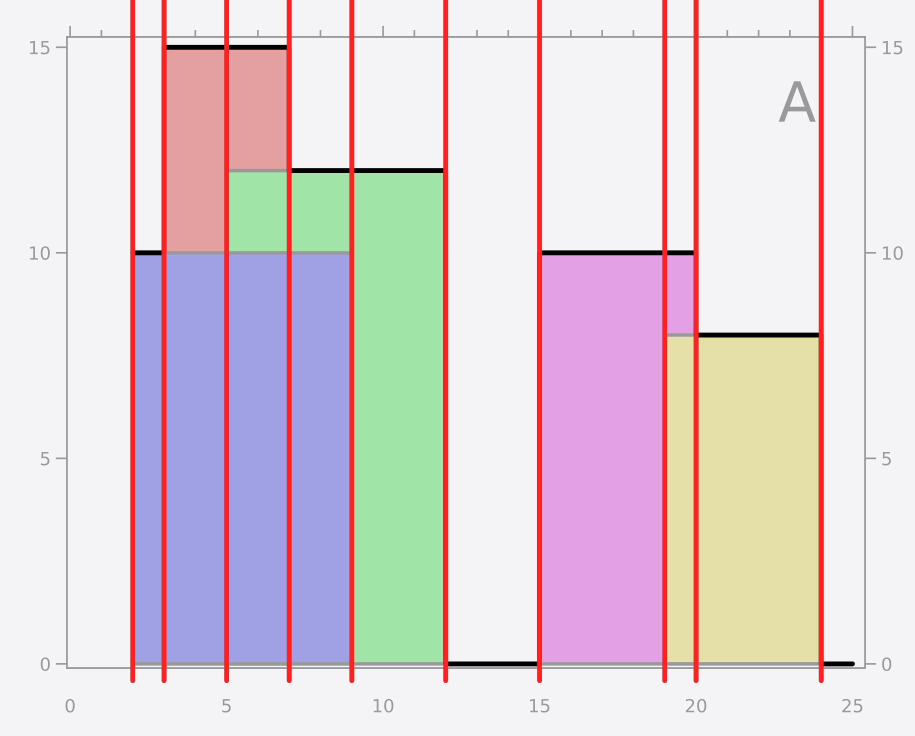 The height and width of the screenshot is (736, 915). Describe the element at coordinates (892, 253) in the screenshot. I see `y2-tick-label: 10` at that location.